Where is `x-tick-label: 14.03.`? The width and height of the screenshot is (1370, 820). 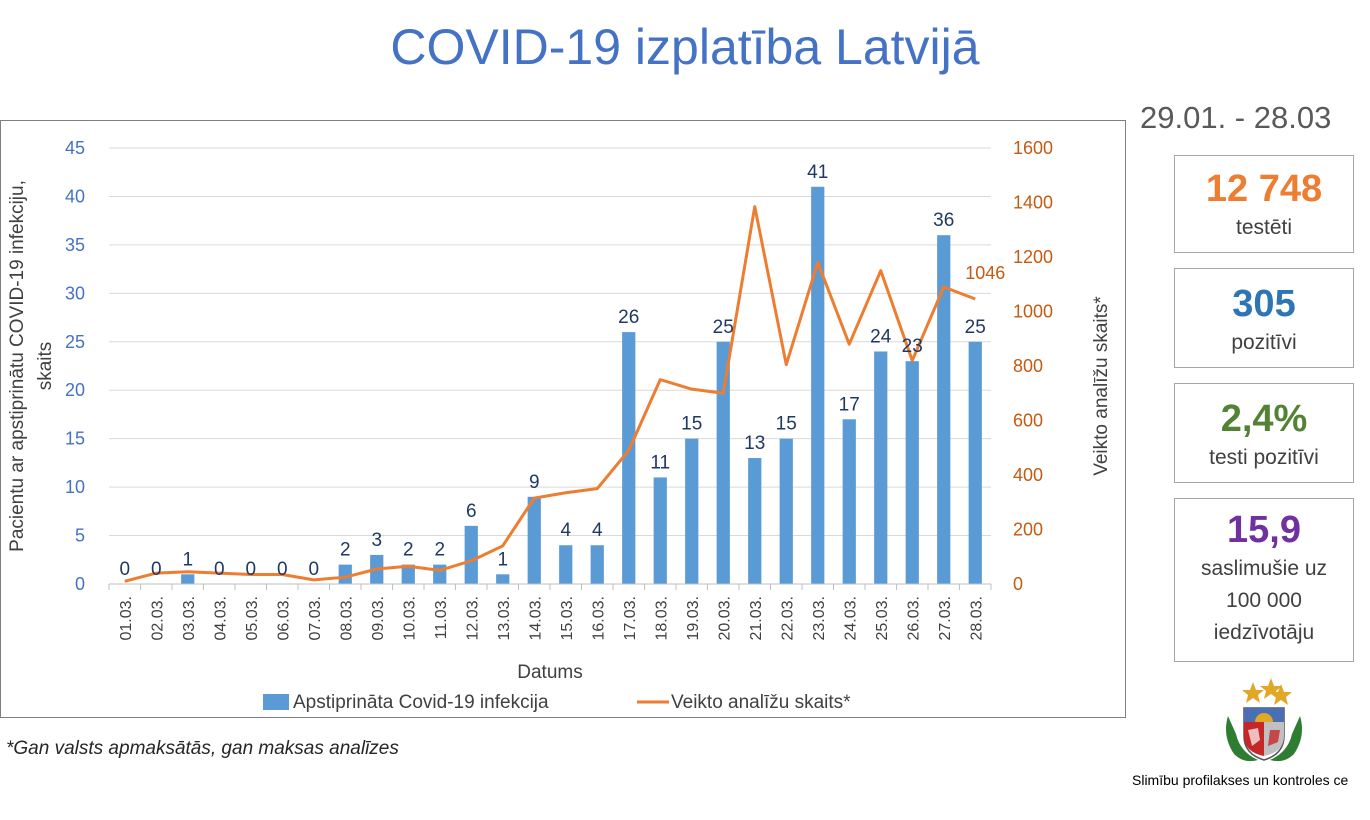
x-tick-label: 14.03. is located at coordinates (535, 618).